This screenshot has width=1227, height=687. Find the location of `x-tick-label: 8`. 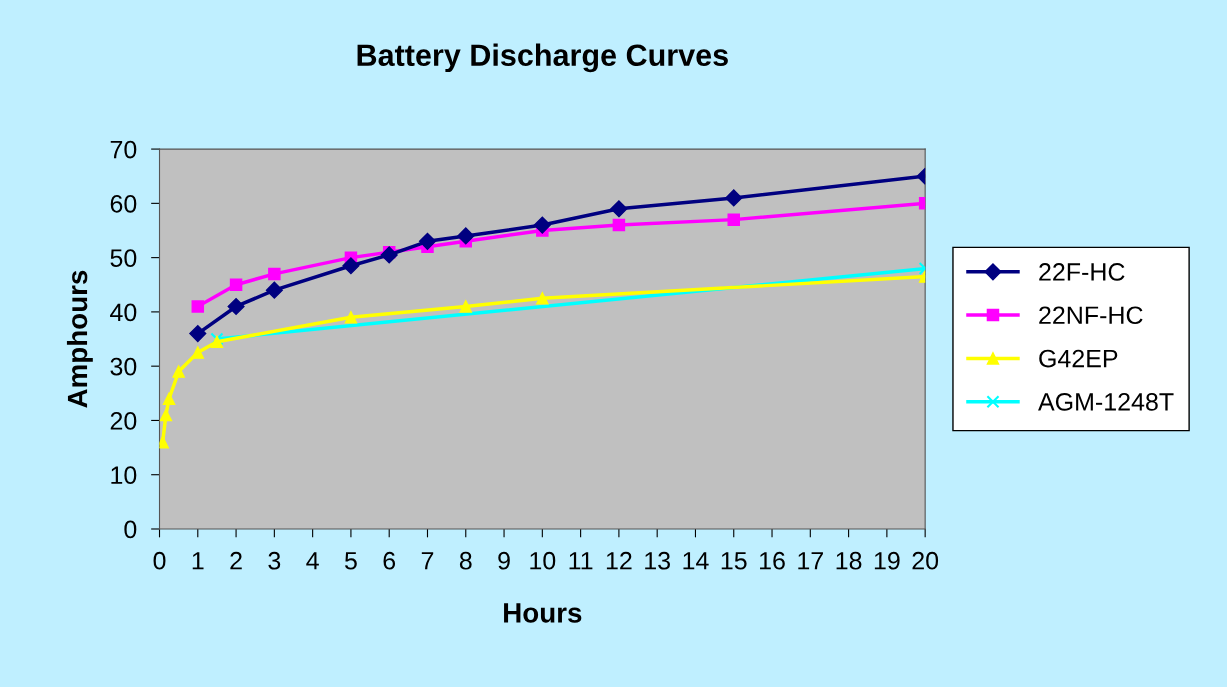

x-tick-label: 8 is located at coordinates (465, 560).